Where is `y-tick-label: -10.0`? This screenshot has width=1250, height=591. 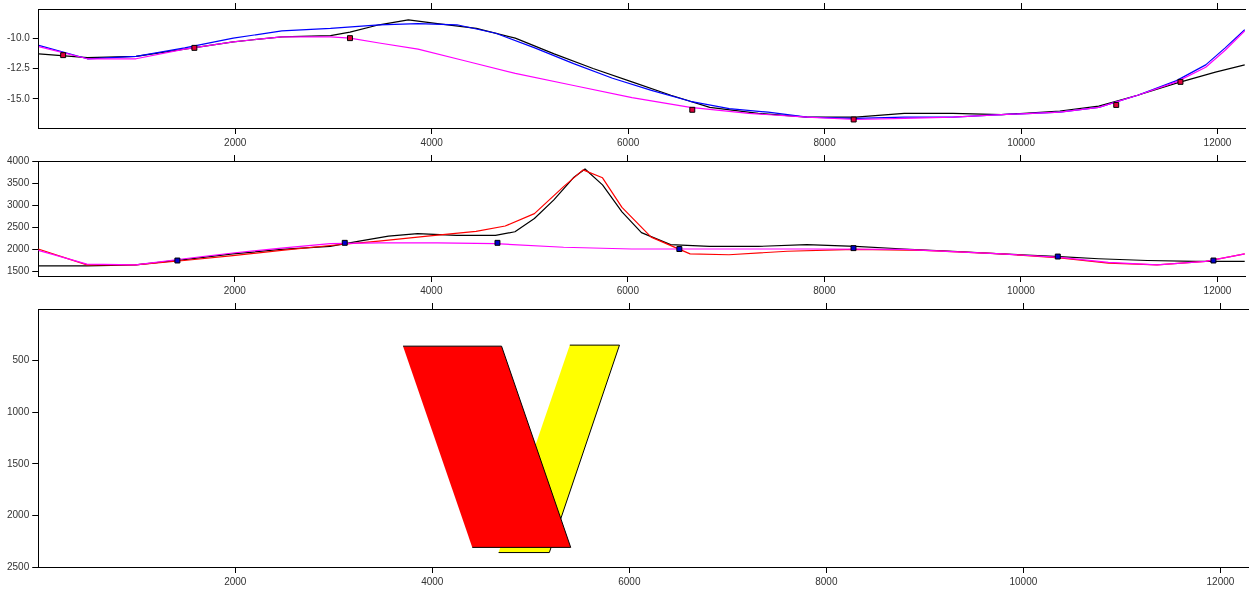
y-tick-label: -10.0 is located at coordinates (19, 37).